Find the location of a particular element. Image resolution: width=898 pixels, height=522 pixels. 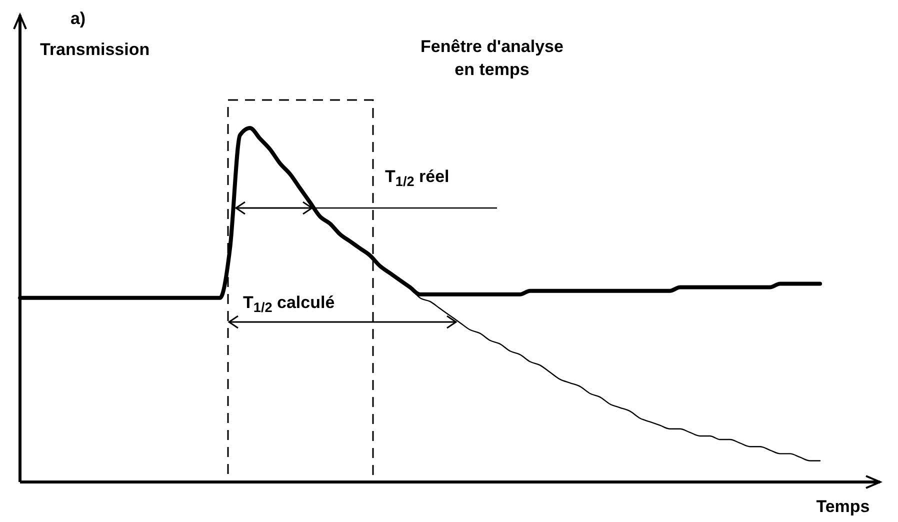

annotation: T$_{1/2}$ réel is located at coordinates (417, 178).